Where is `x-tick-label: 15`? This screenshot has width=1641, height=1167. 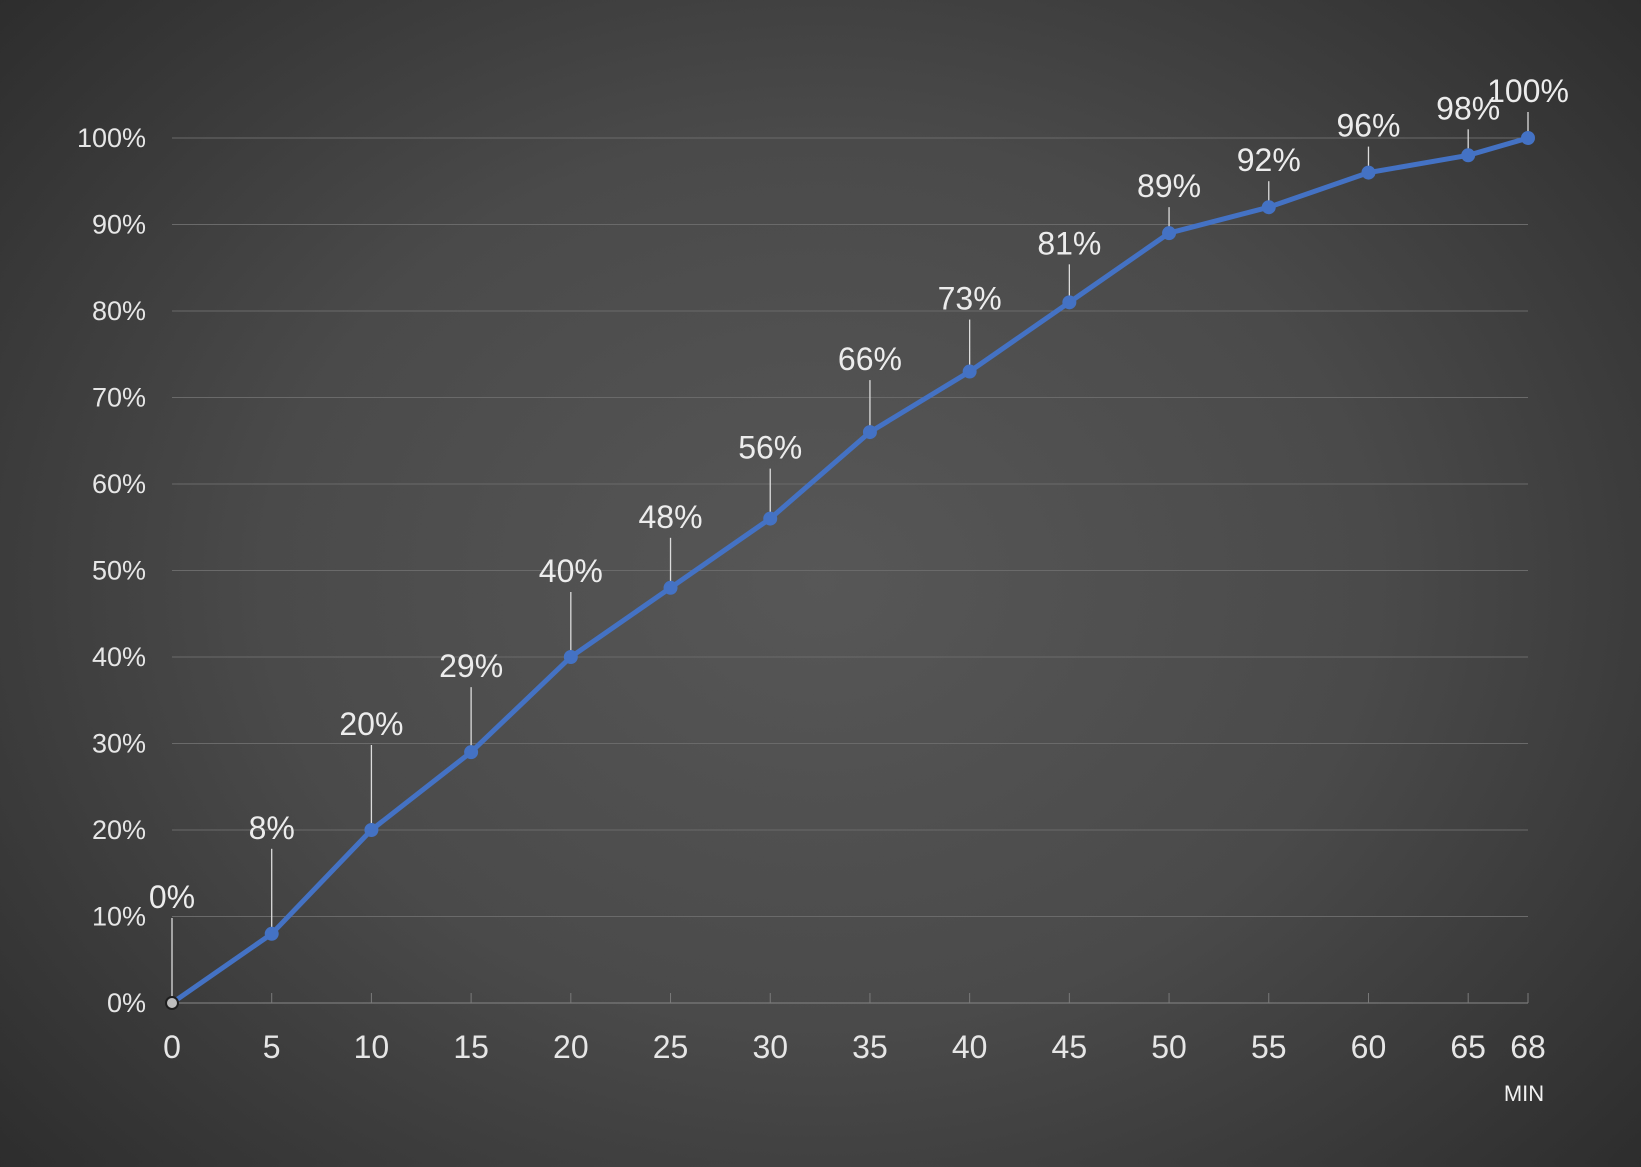 x-tick-label: 15 is located at coordinates (471, 1047).